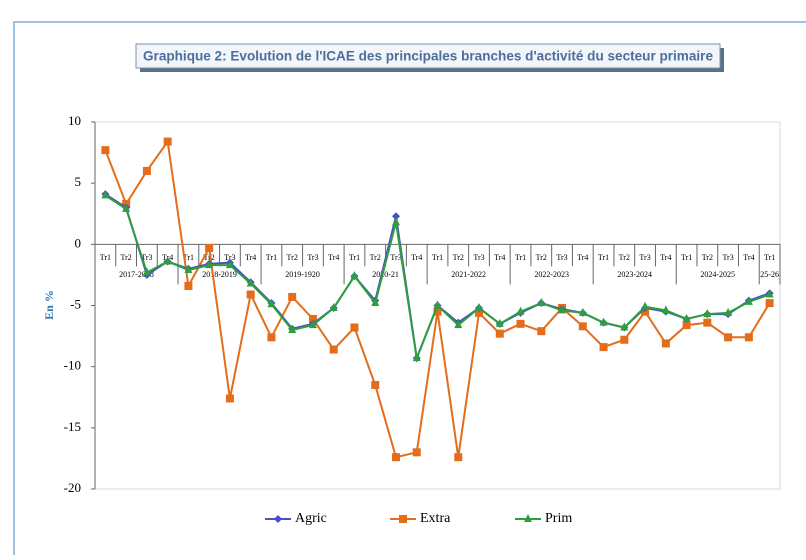 This screenshot has height=560, width=806. I want to click on y-tick-label: -15, so click(72, 426).